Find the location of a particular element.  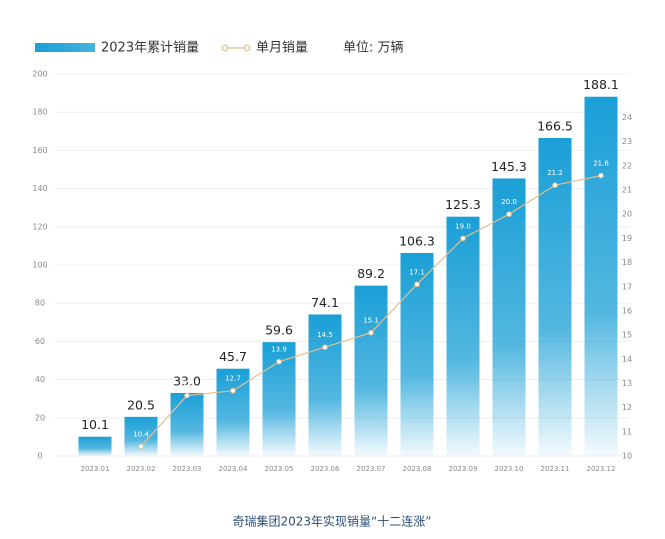

bar-value-label: 74.1 is located at coordinates (325, 302).